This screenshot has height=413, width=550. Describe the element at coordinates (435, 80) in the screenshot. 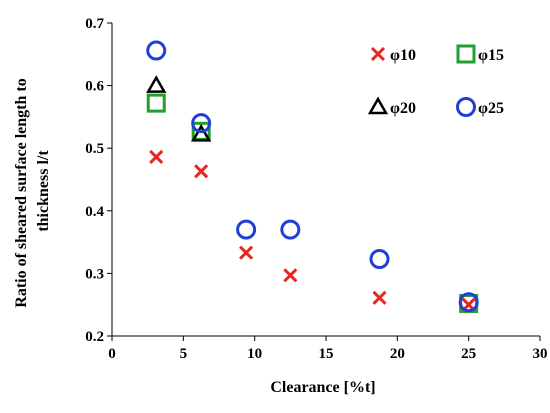

I see `legend: φ10 φ15 φ20 φ25` at that location.